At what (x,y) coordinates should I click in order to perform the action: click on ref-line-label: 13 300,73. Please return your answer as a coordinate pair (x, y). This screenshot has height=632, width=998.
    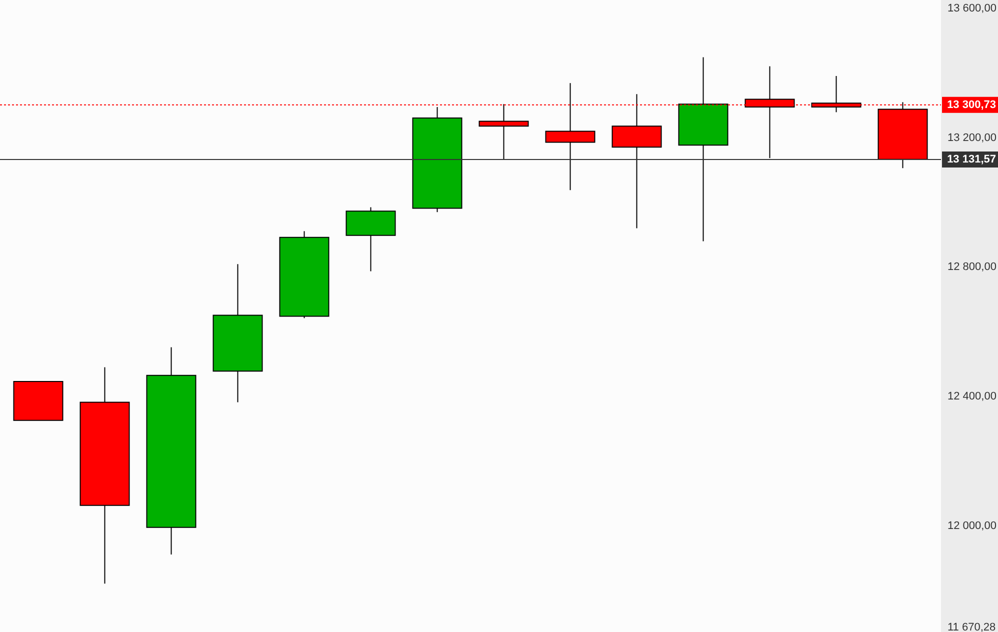
    Looking at the image, I should click on (971, 104).